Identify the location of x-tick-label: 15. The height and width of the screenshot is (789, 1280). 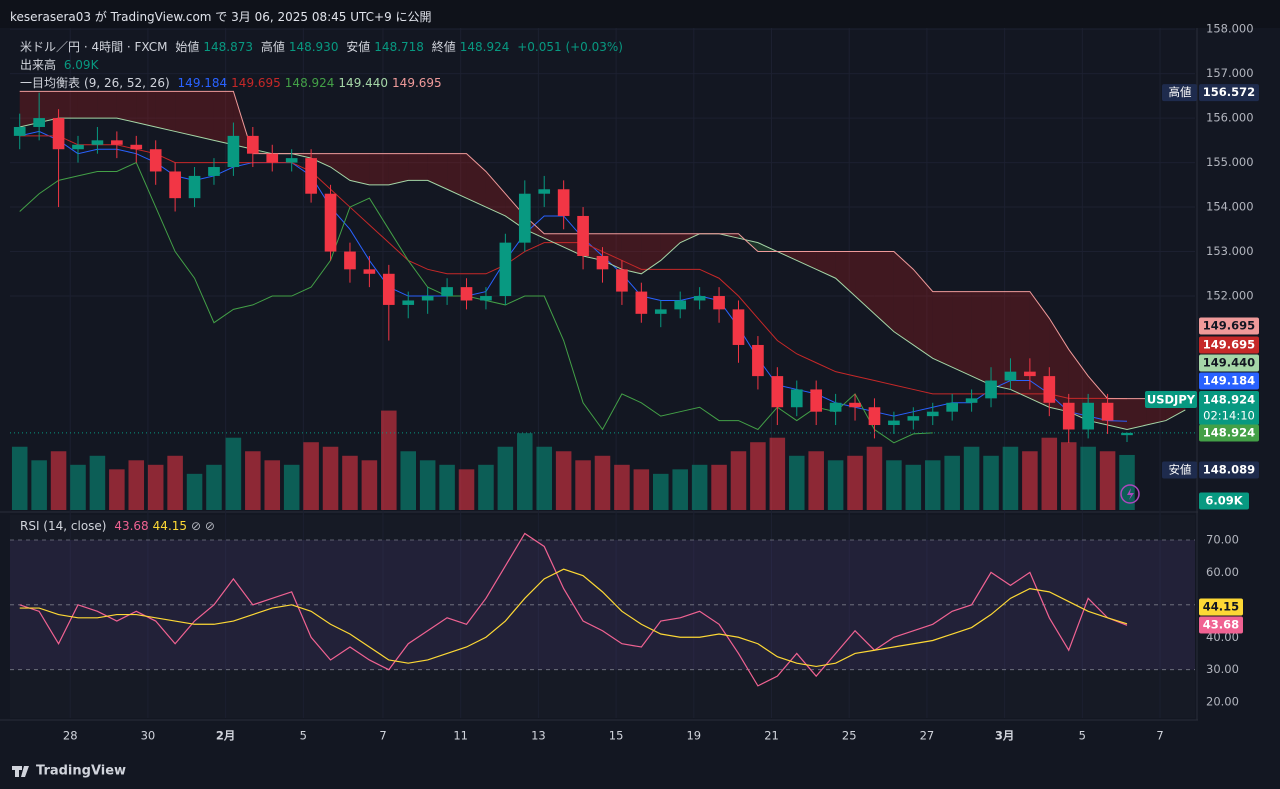
(616, 736).